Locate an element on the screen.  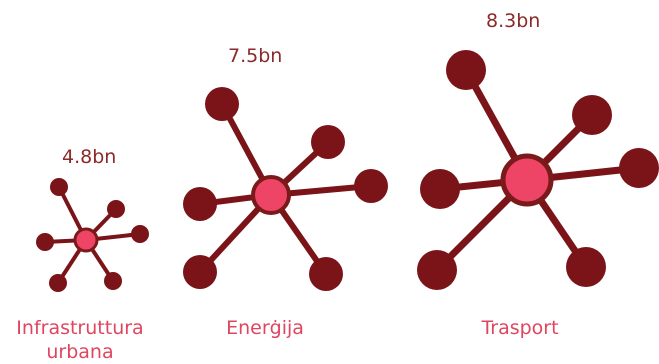
category-label-line: Trasport is located at coordinates (520, 328).